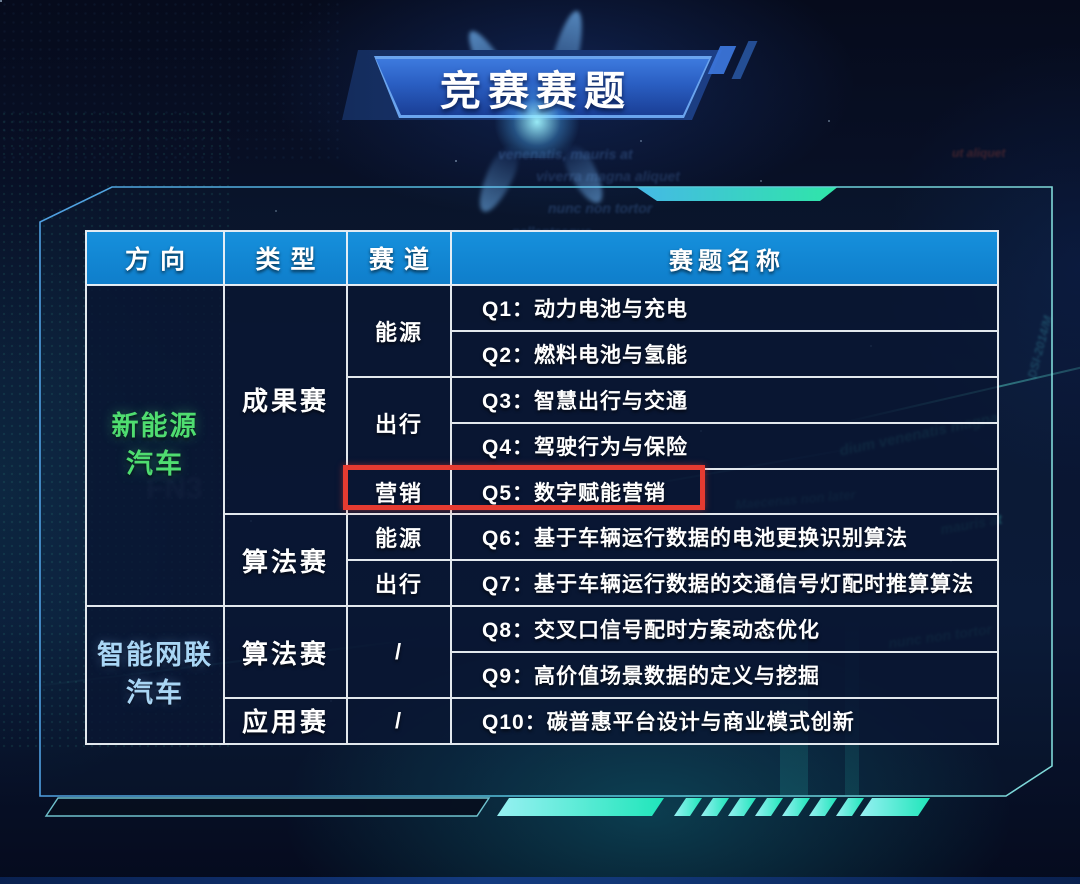  Describe the element at coordinates (979, 153) in the screenshot. I see `bg-text-fragment: ut aliquet` at that location.